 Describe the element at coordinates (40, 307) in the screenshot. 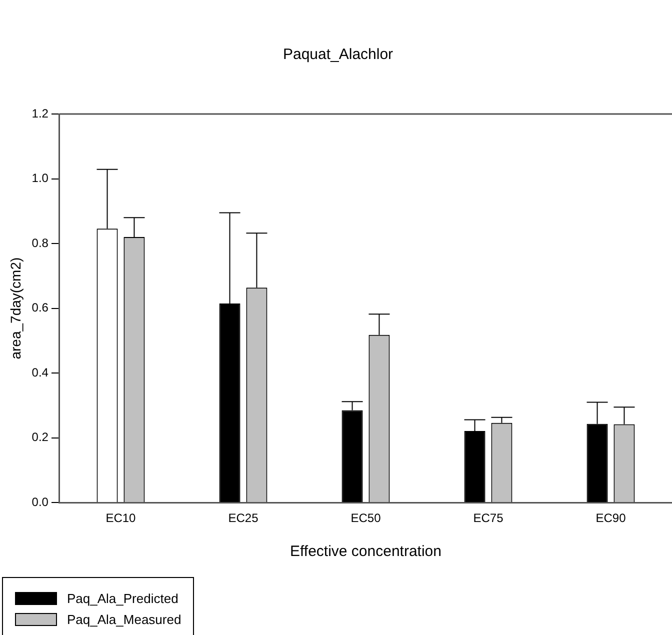

I see `y-tick-label: 0.6` at that location.